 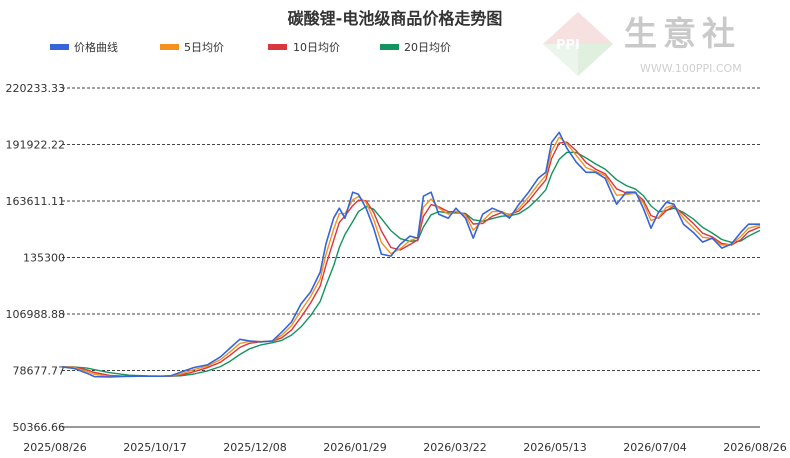 I want to click on y-tick-label: 106988.88, so click(x=36, y=314).